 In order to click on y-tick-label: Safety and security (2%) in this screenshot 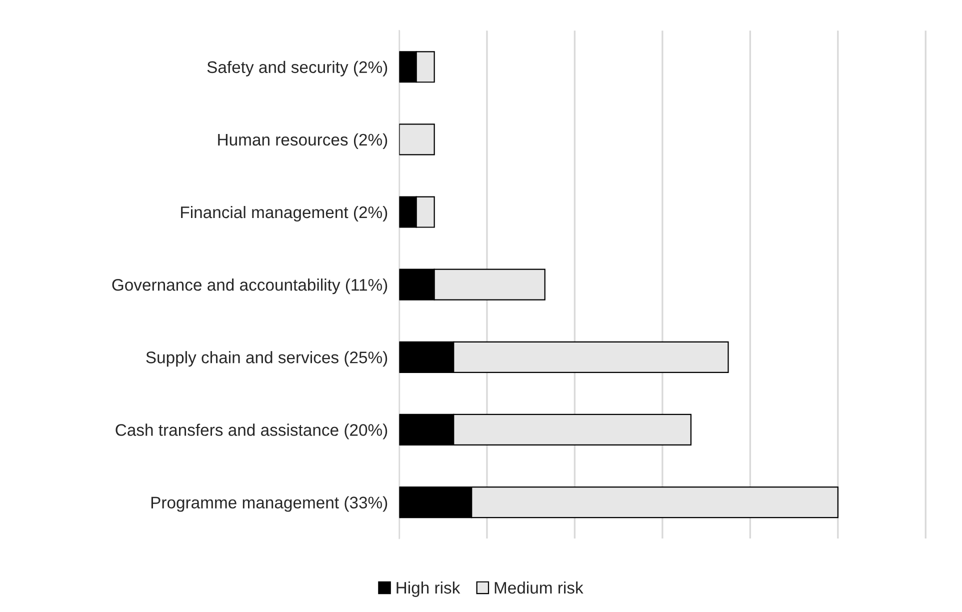, I will do `click(297, 68)`.